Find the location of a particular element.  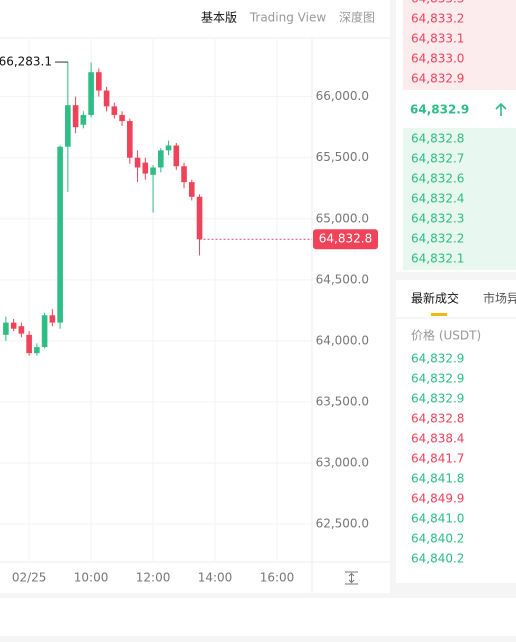

x-tick-label: 12:00 is located at coordinates (153, 578).